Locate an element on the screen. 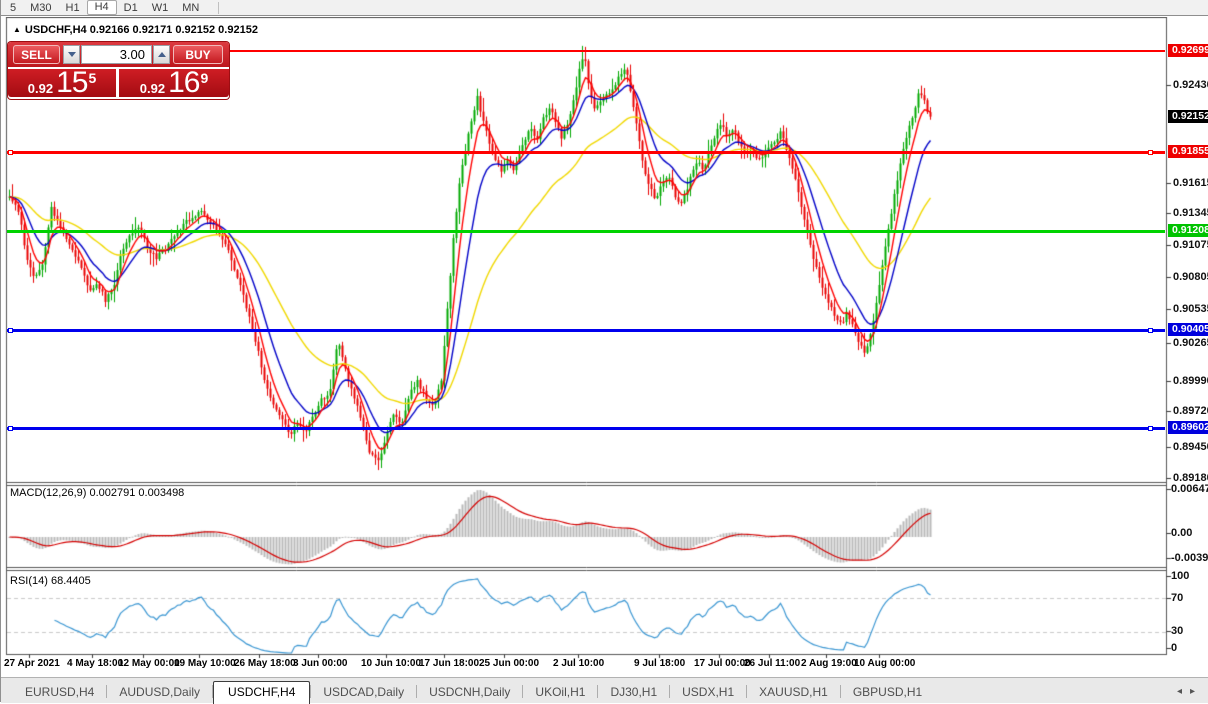 Image resolution: width=1208 pixels, height=704 pixels. spinner-down-icon is located at coordinates (71, 54).